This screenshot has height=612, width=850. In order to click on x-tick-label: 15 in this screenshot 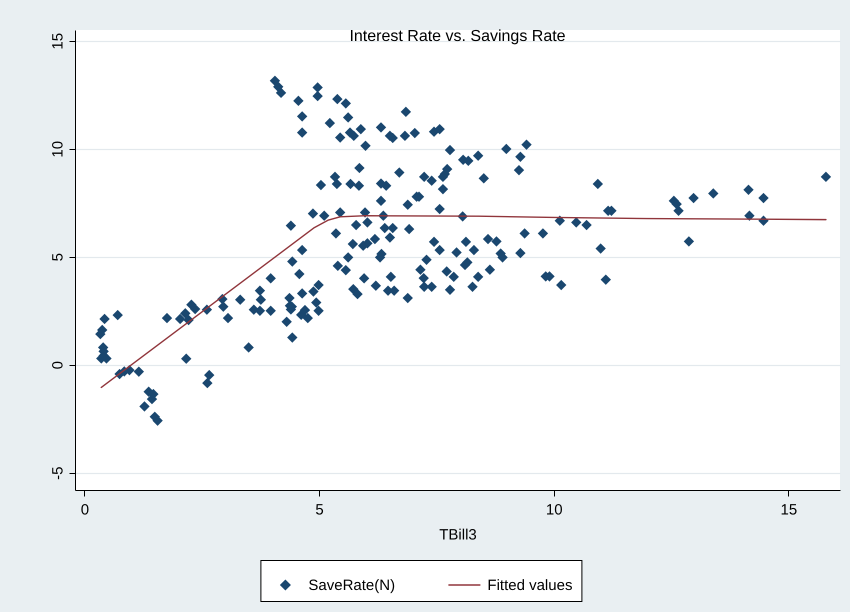, I will do `click(789, 510)`.